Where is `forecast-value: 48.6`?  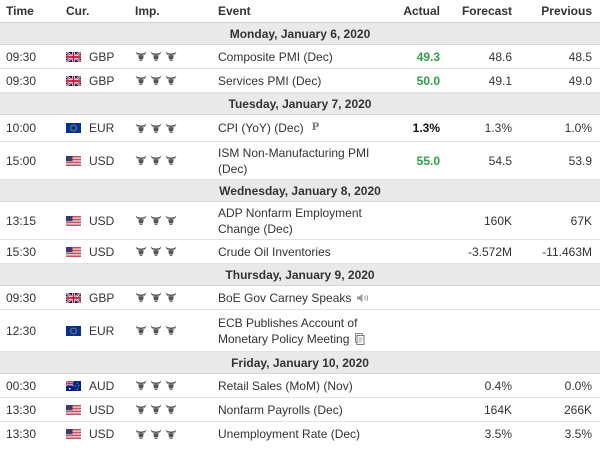
forecast-value: 48.6 is located at coordinates (500, 56).